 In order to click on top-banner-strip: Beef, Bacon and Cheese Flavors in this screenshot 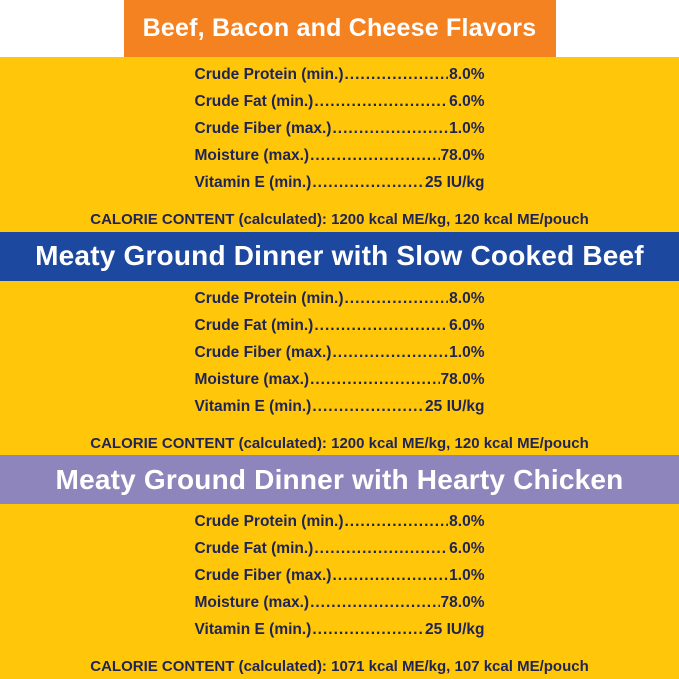, I will do `click(339, 28)`.